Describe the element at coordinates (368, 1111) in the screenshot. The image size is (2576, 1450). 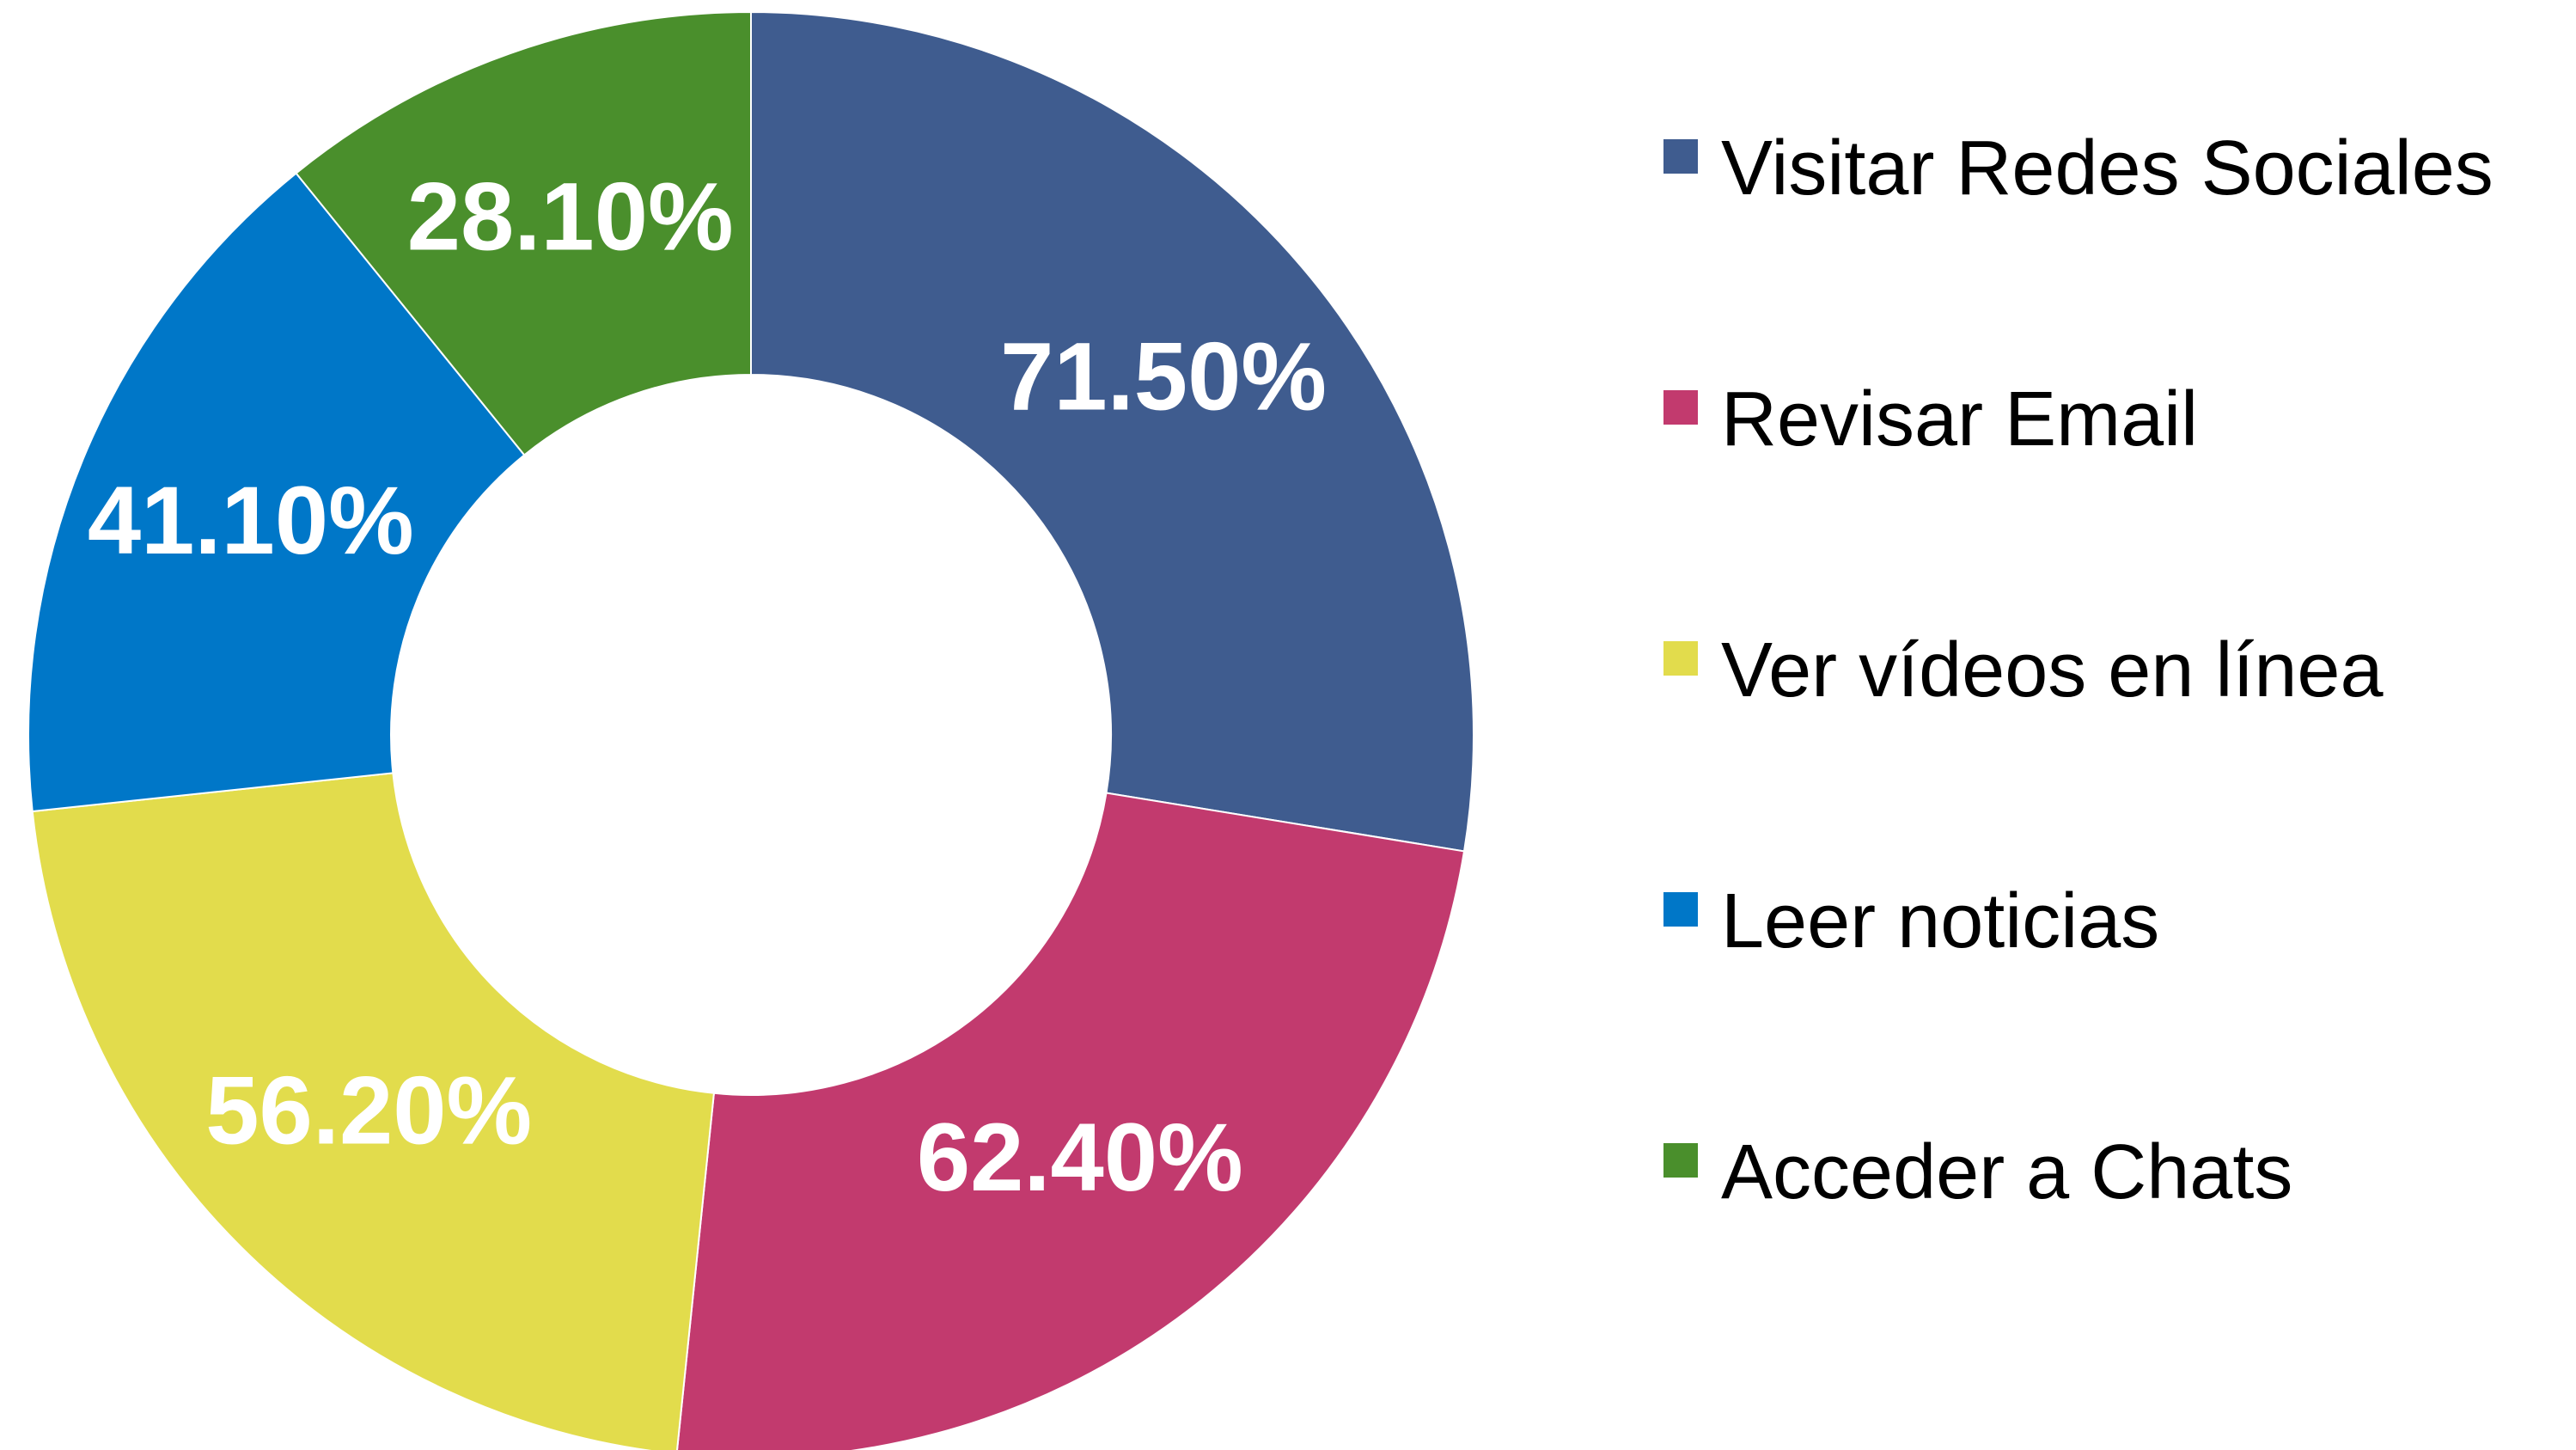
I see `slice-label: 56.20%` at that location.